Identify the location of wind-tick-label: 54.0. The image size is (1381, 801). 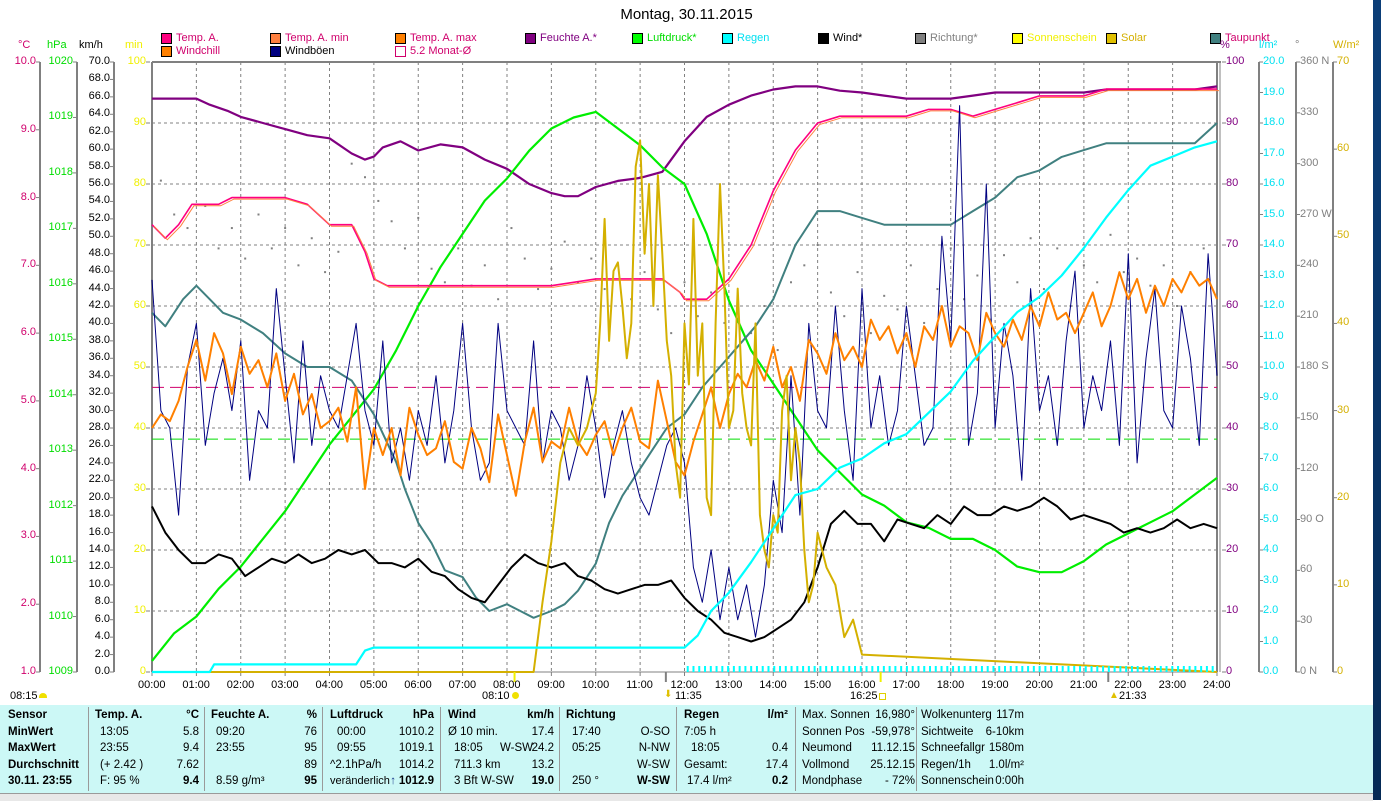
(99, 200).